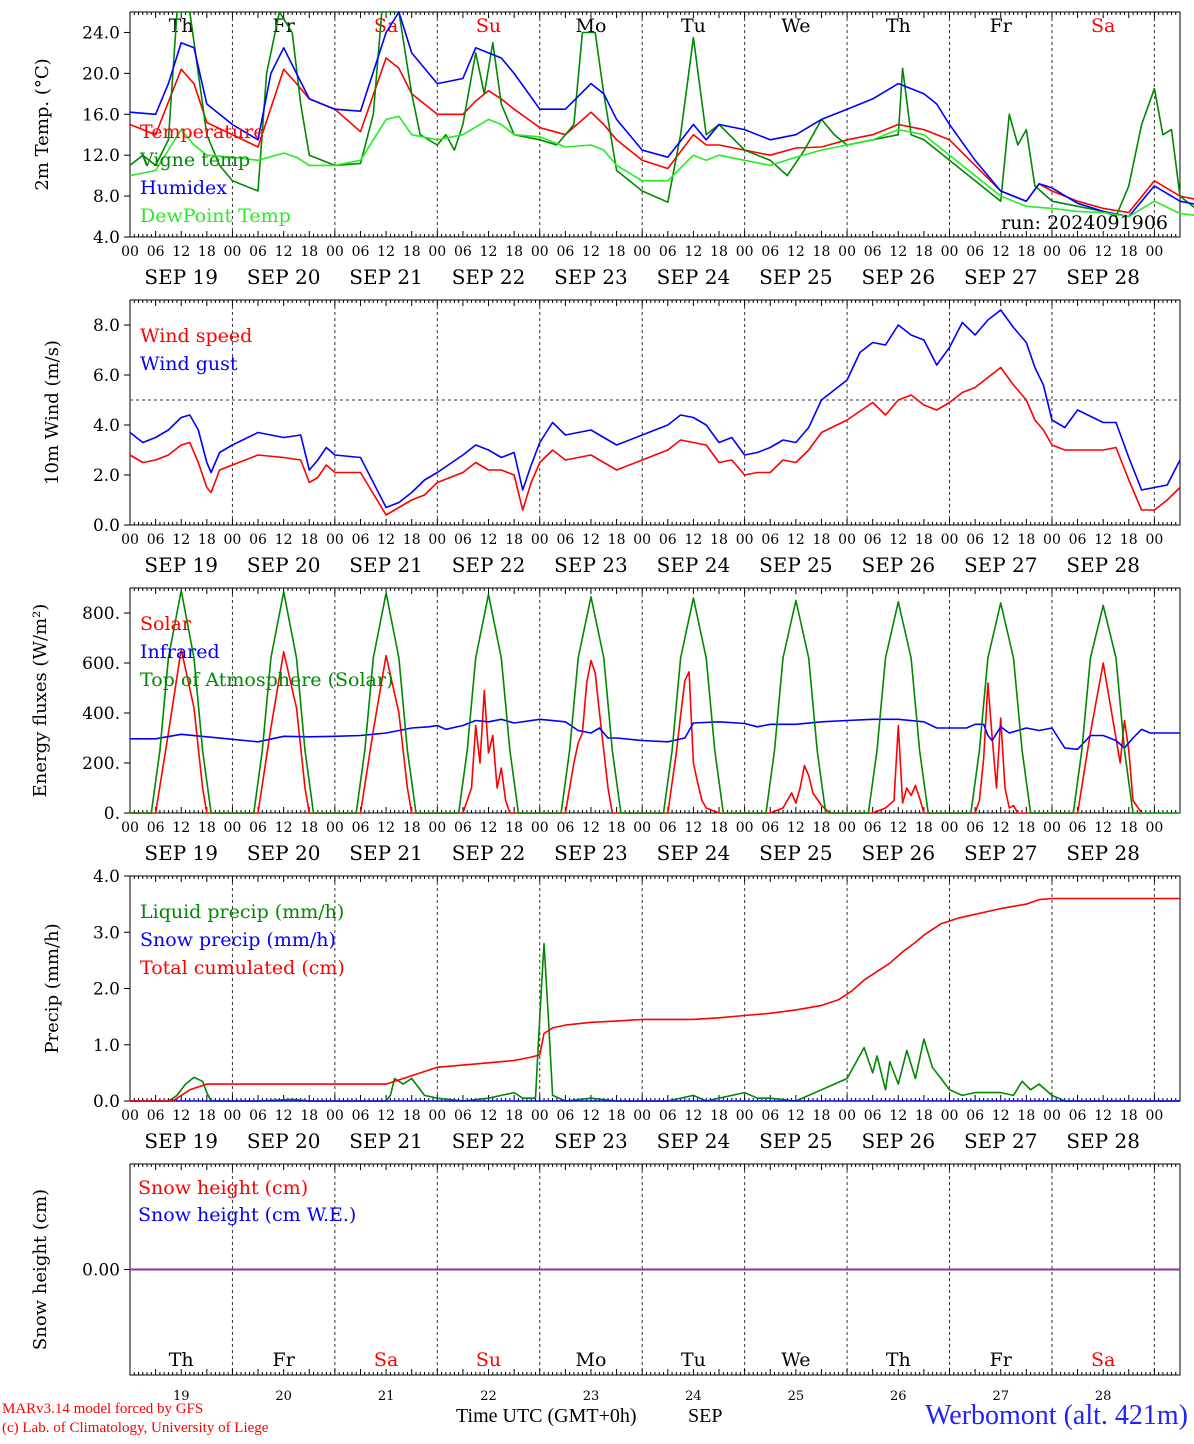 This screenshot has height=1444, width=1194. What do you see at coordinates (181, 277) in the screenshot?
I see `temp-date-label: SEP 19` at bounding box center [181, 277].